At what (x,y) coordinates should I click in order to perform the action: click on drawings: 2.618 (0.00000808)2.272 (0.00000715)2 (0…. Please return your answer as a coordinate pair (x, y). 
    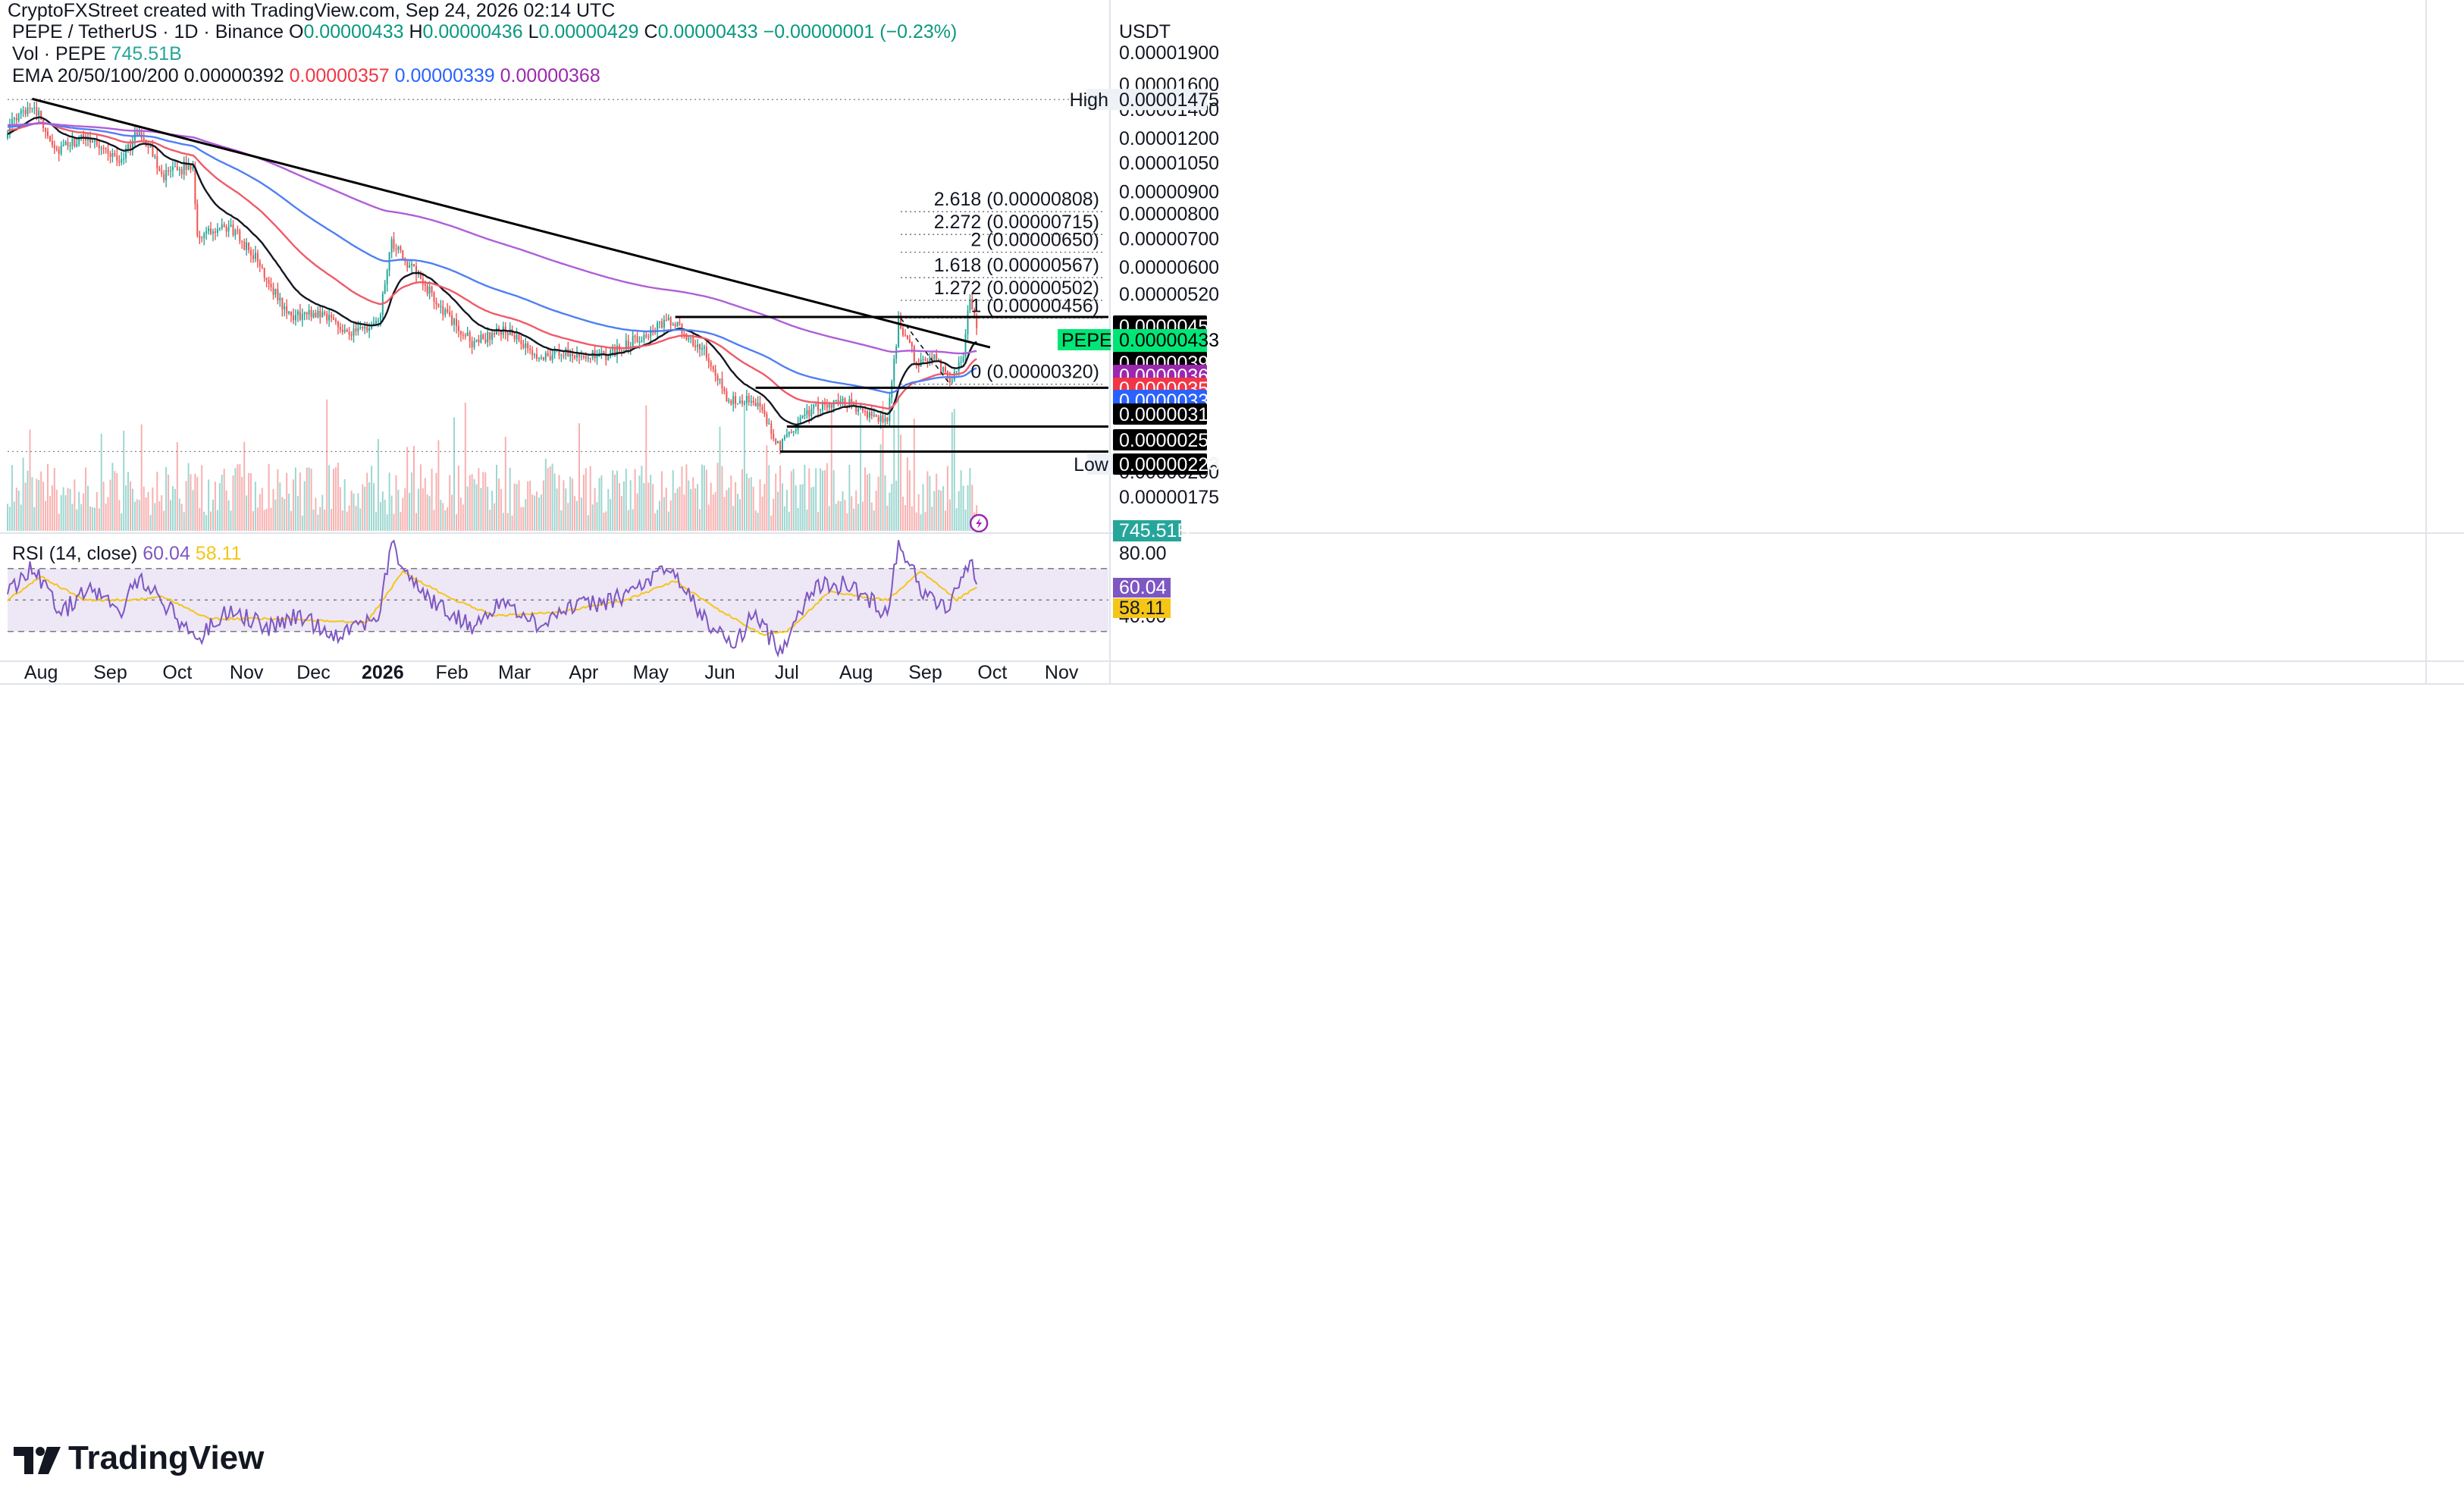
    Looking at the image, I should click on (558, 315).